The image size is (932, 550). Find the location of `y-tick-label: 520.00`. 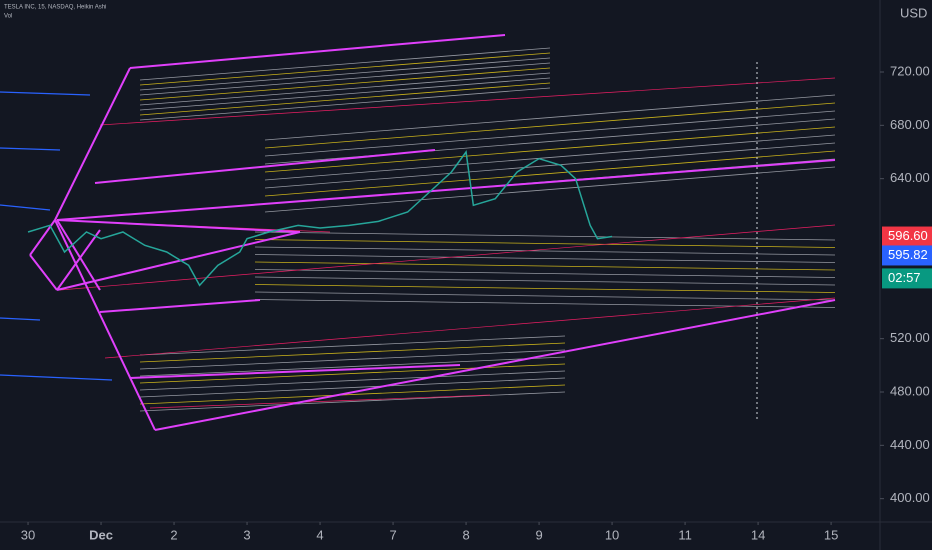

y-tick-label: 520.00 is located at coordinates (910, 337).